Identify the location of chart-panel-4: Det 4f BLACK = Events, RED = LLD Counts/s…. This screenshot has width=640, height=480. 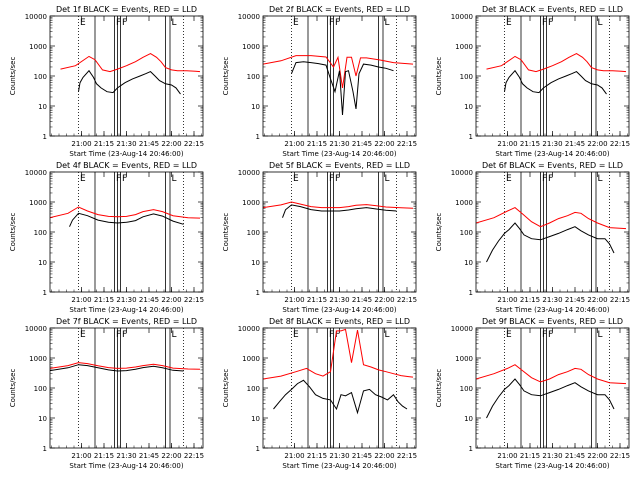
(106, 237).